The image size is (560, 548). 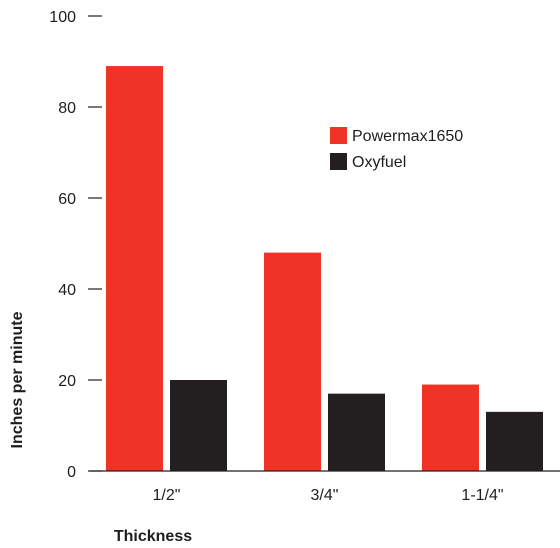 What do you see at coordinates (325, 495) in the screenshot?
I see `x-tick-label: 3/4"` at bounding box center [325, 495].